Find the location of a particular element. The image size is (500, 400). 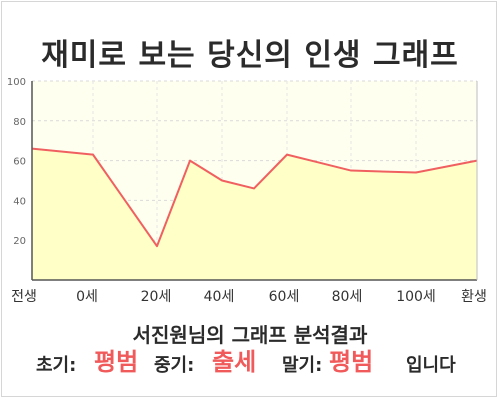

early-label: 초기: is located at coordinates (56, 365).